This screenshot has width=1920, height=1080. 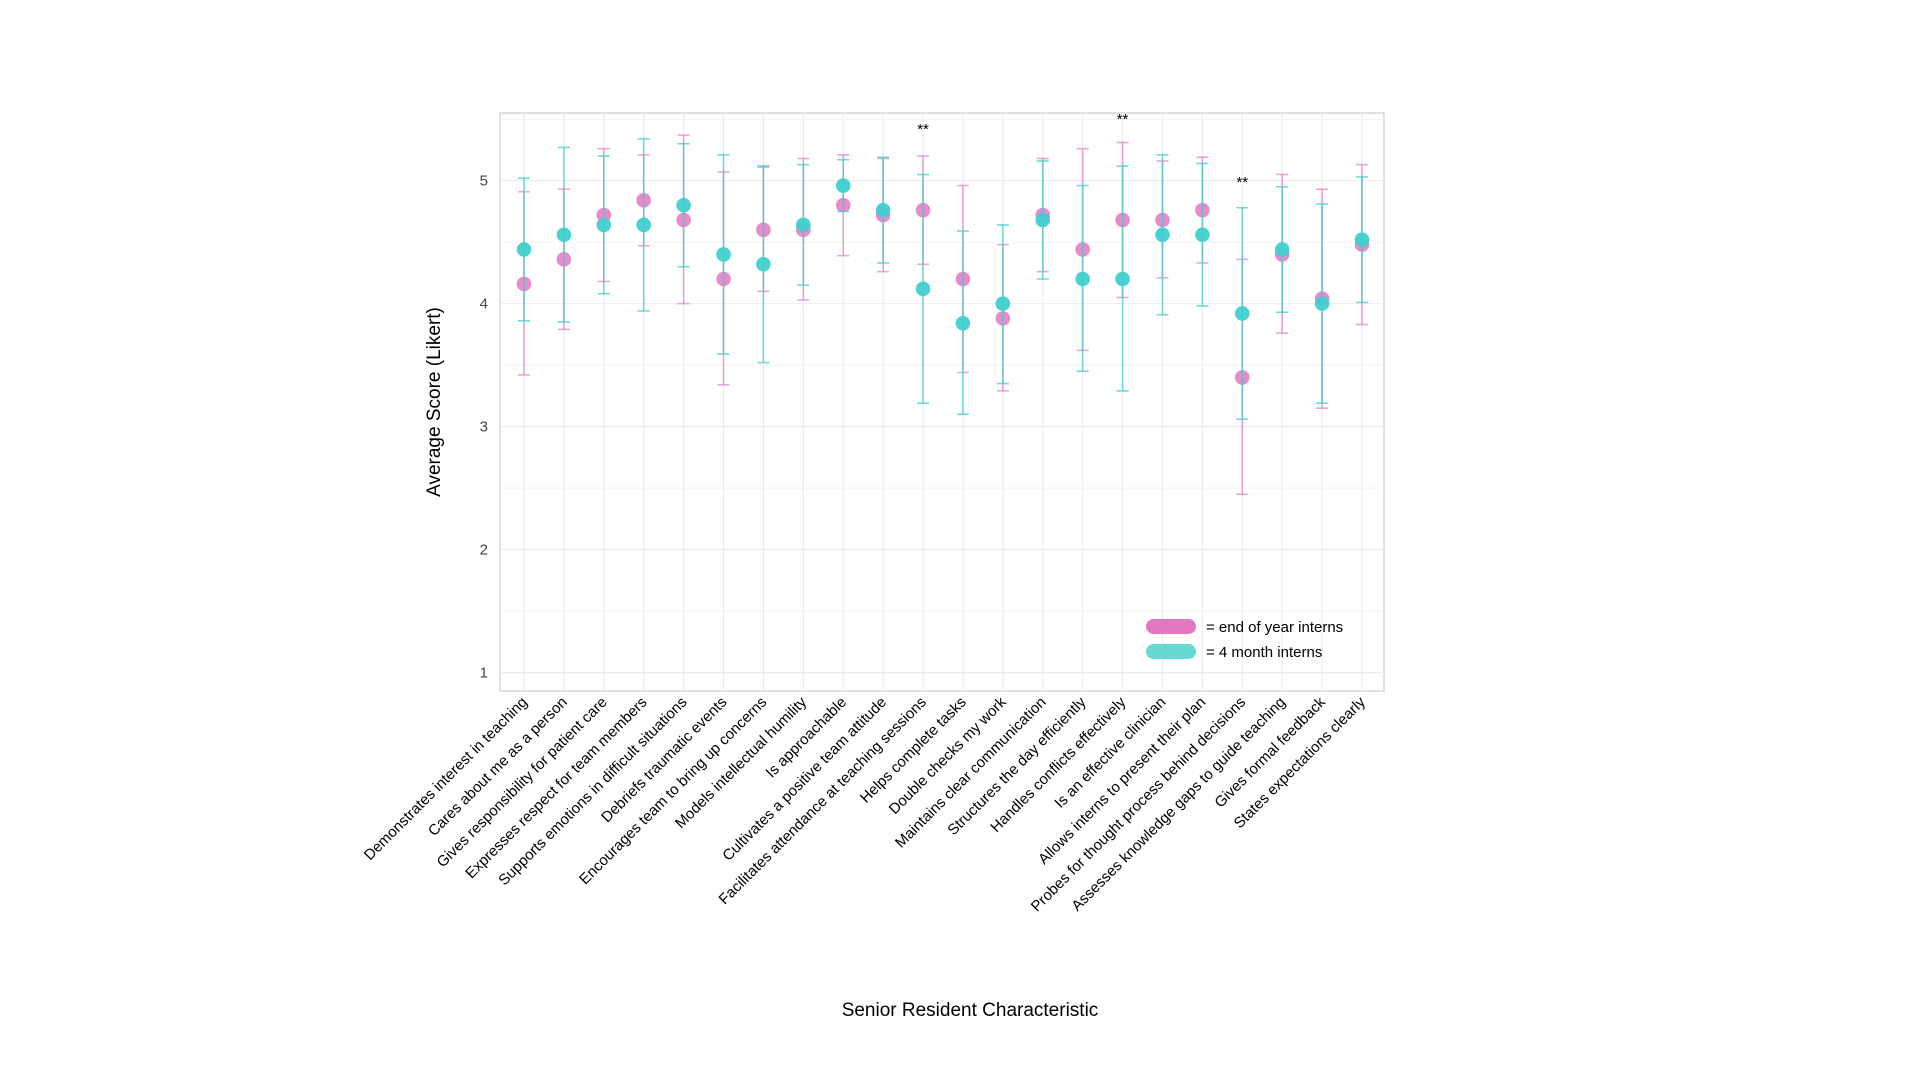 What do you see at coordinates (1264, 652) in the screenshot?
I see `legend-label-4-month: = 4 month interns` at bounding box center [1264, 652].